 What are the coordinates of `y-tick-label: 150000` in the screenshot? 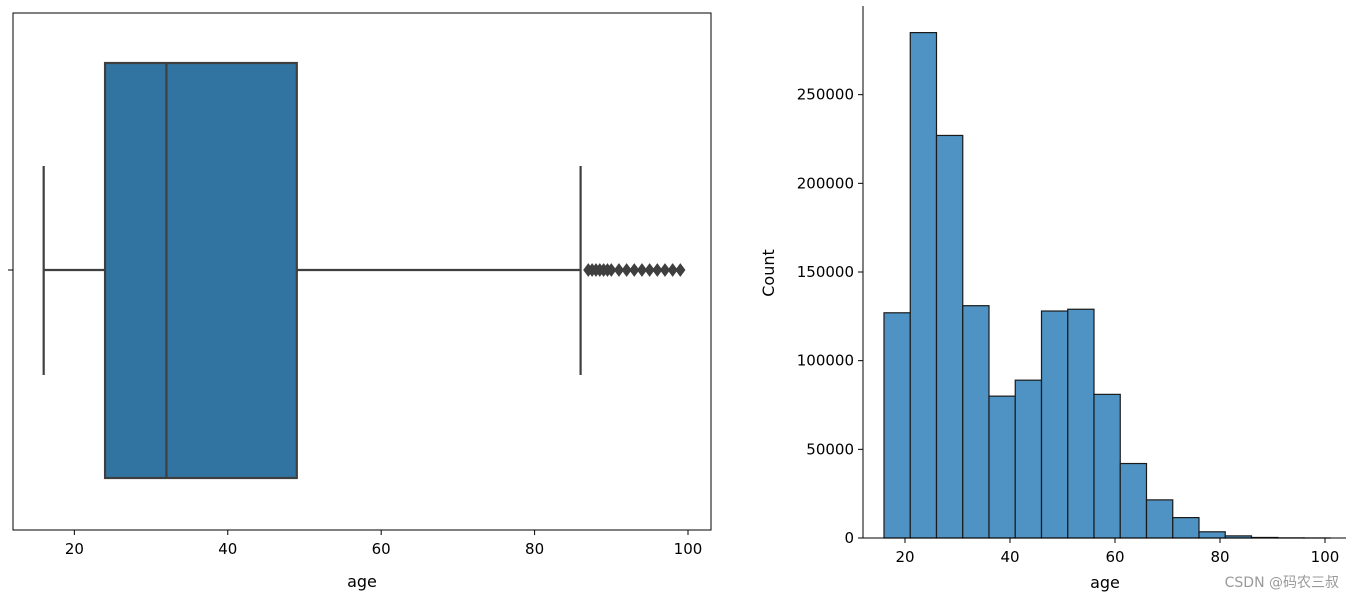 It's located at (825, 272).